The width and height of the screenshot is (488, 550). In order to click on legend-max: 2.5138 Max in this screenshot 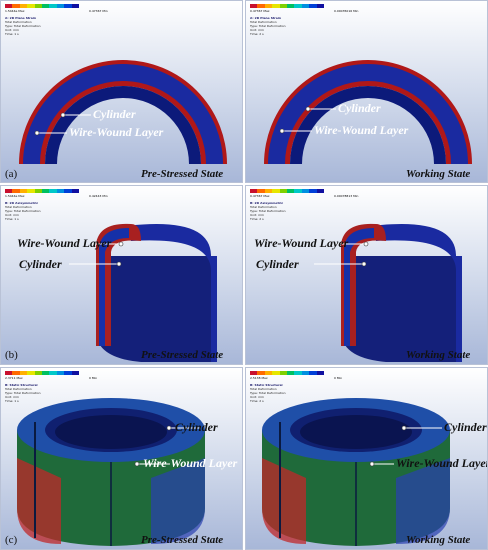, I will do `click(259, 378)`.